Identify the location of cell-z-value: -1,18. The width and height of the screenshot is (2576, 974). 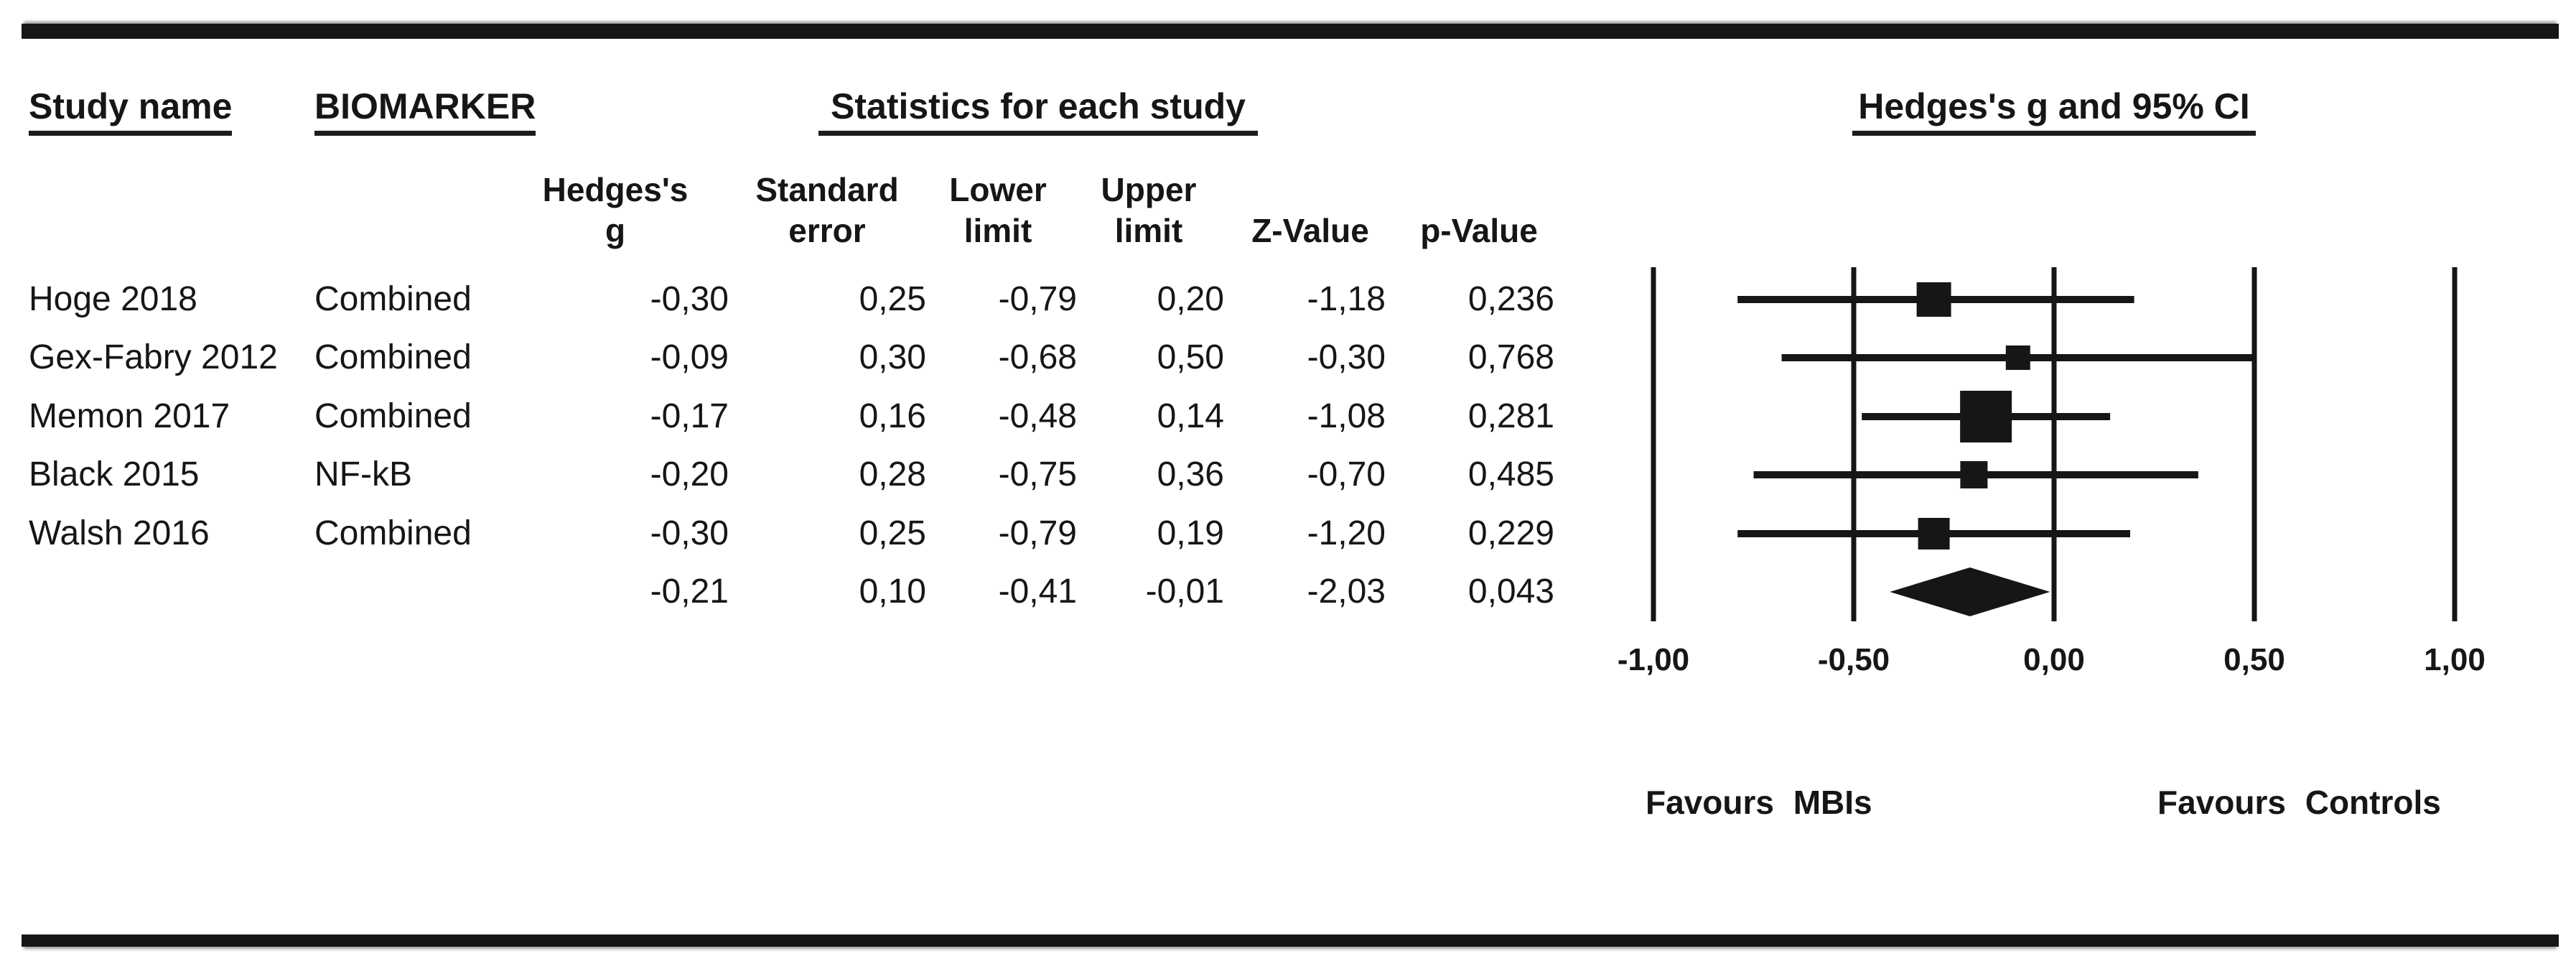
(1346, 299).